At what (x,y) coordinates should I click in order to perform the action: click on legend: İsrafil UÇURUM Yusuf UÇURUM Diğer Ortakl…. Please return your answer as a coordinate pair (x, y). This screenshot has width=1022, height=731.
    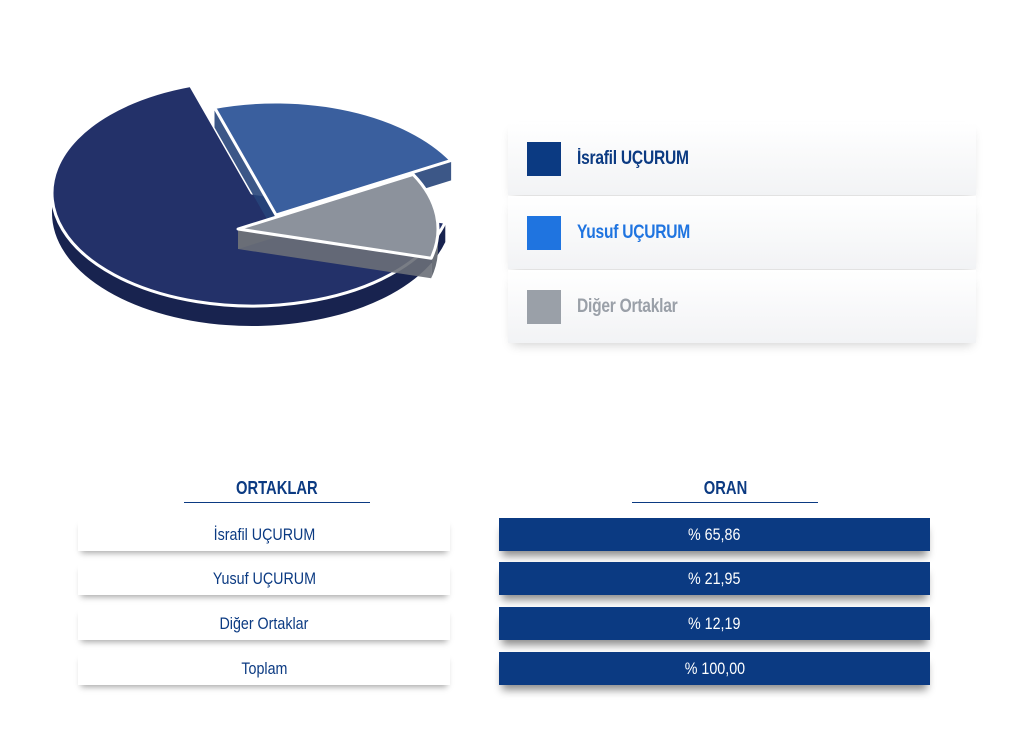
    Looking at the image, I should click on (742, 232).